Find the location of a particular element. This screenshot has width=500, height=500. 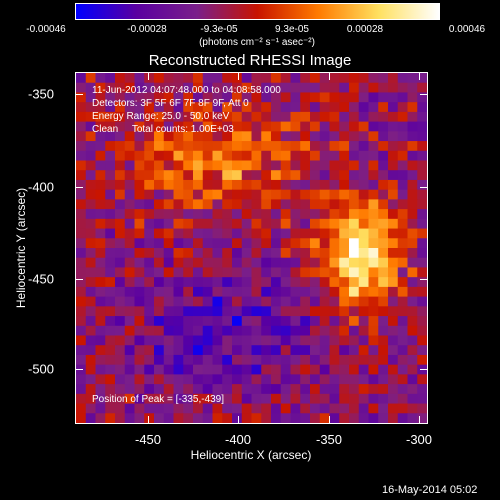

info-peak-position: Position of Peak = [-335,-439] is located at coordinates (158, 399).